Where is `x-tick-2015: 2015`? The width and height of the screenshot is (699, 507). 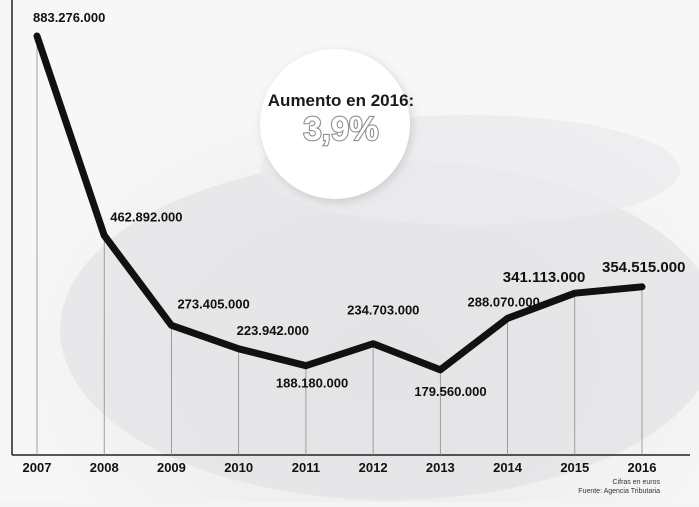 x-tick-2015: 2015 is located at coordinates (574, 467).